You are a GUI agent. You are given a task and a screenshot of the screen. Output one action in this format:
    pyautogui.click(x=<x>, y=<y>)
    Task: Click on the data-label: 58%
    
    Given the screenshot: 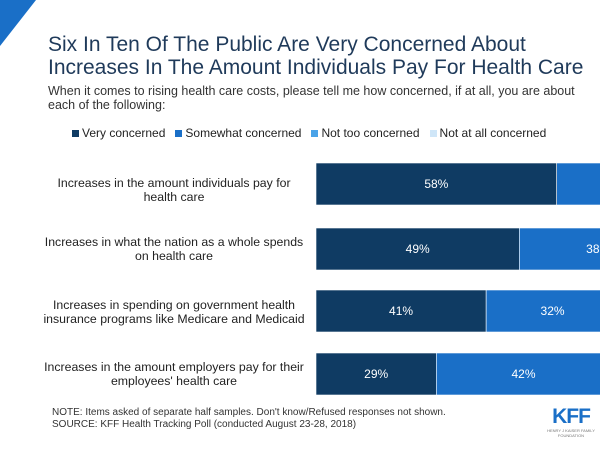 What is the action you would take?
    pyautogui.click(x=436, y=184)
    